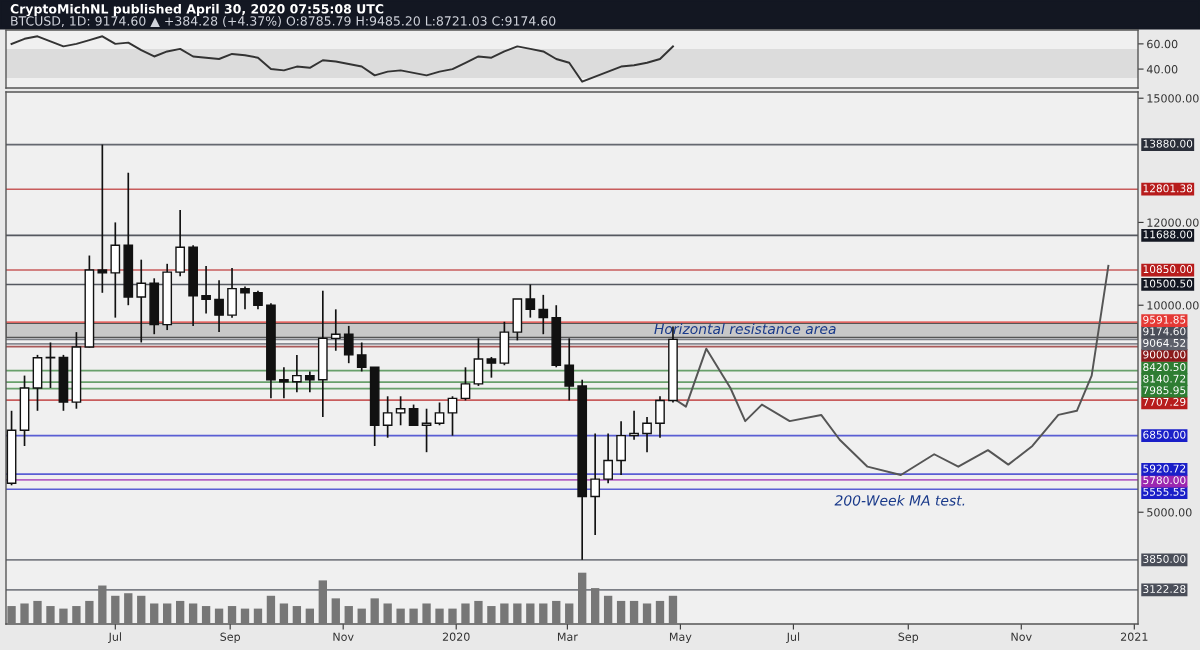 Image resolution: width=1200 pixels, height=650 pixels. I want to click on line-series, so click(342, 59).